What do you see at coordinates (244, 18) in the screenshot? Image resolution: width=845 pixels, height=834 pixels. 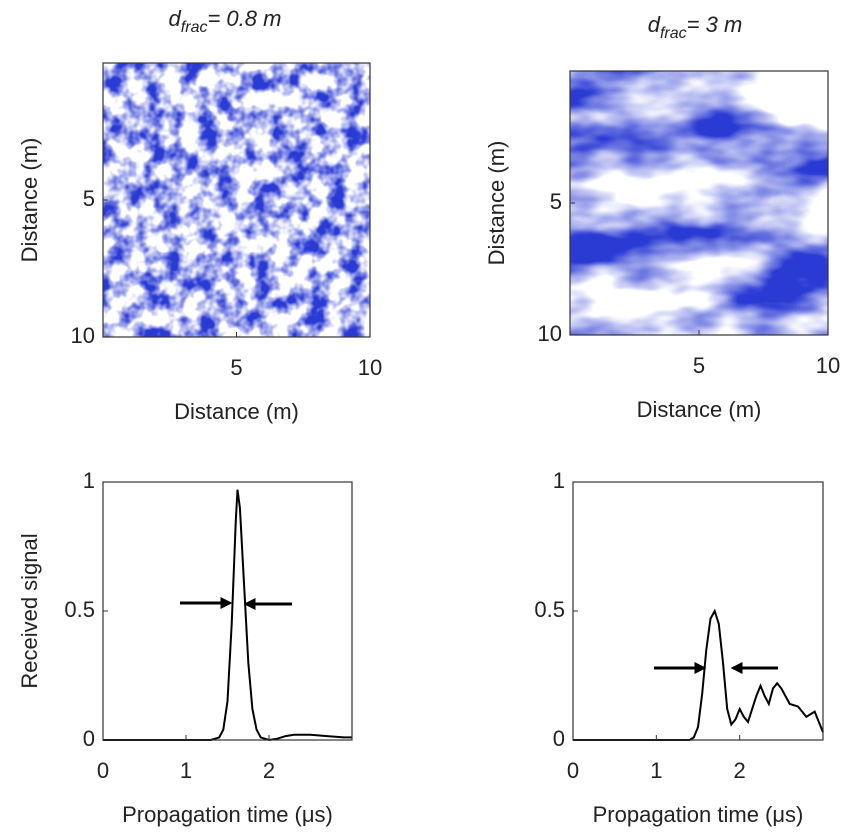 I see `title-value: = 0.8 m` at bounding box center [244, 18].